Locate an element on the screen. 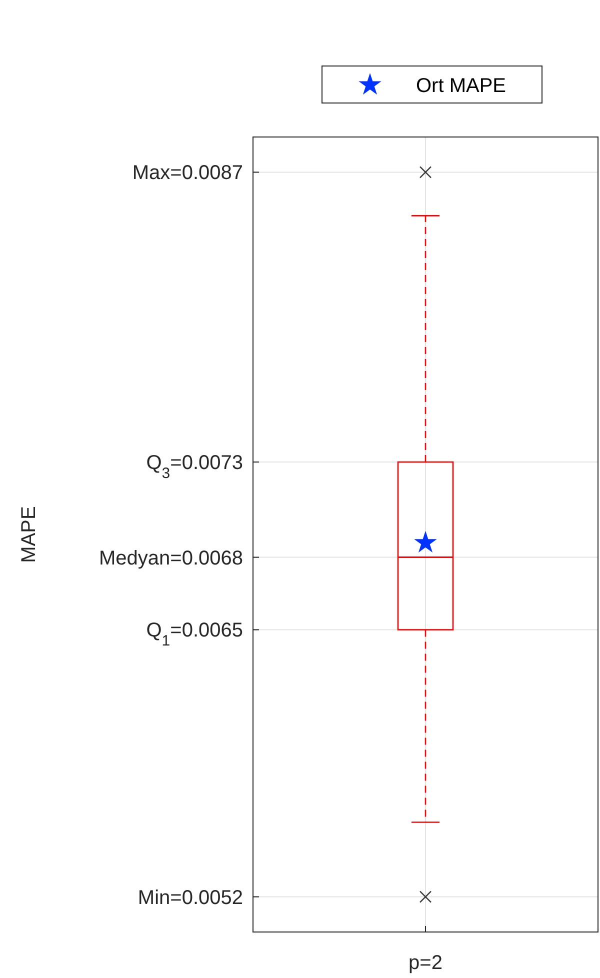  y-tick-label: Min=0.0052 is located at coordinates (190, 897).